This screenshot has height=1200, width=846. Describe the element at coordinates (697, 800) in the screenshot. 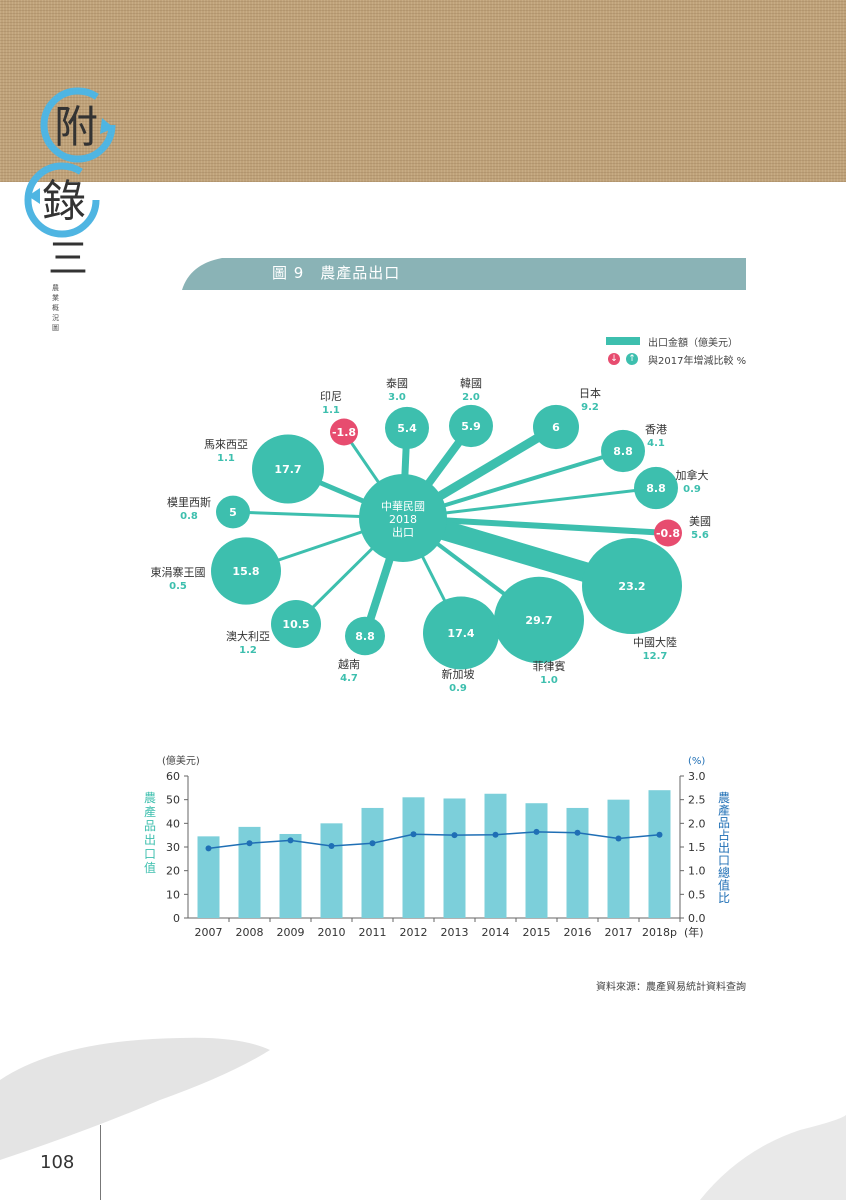

I see `y2-tick-label: 2.5` at that location.